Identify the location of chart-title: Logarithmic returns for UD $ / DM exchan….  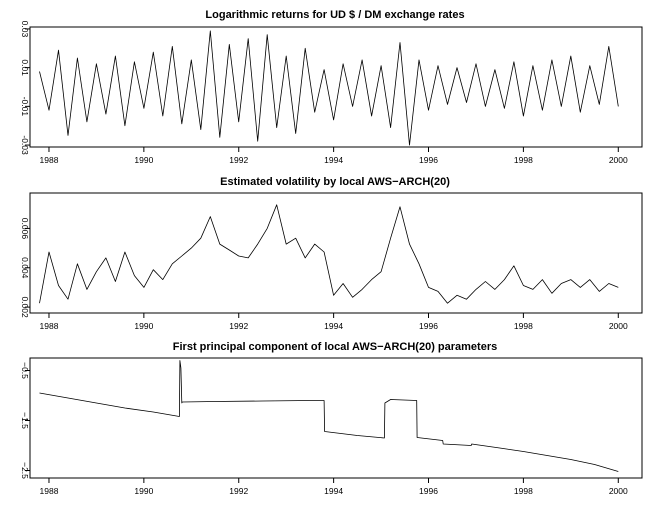
(334, 15).